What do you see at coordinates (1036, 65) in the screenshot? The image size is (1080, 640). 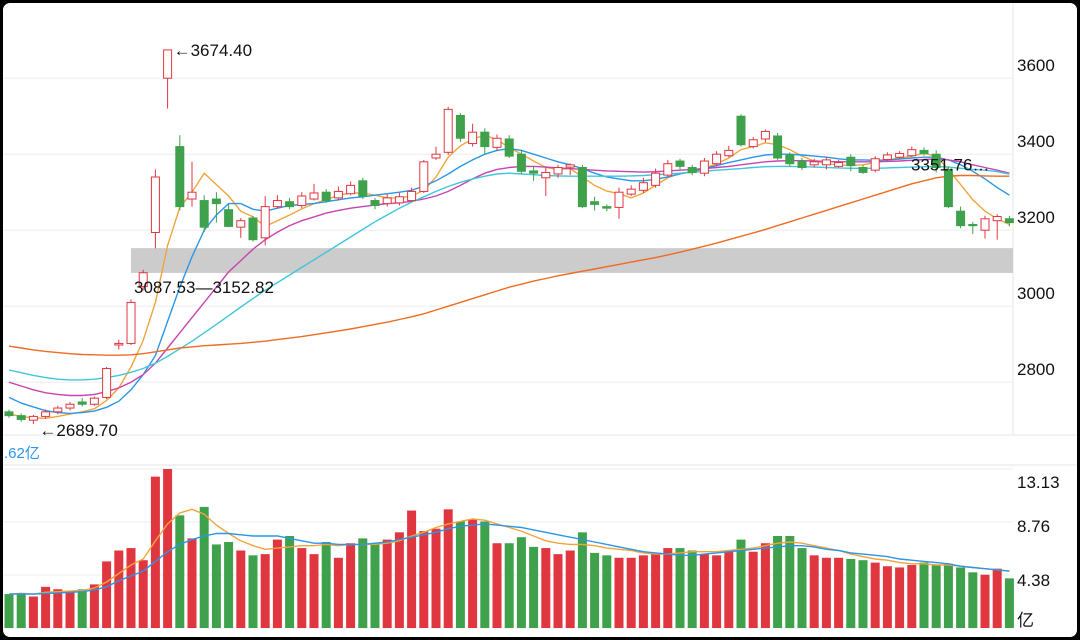 I see `y-tick-label: 3600` at bounding box center [1036, 65].